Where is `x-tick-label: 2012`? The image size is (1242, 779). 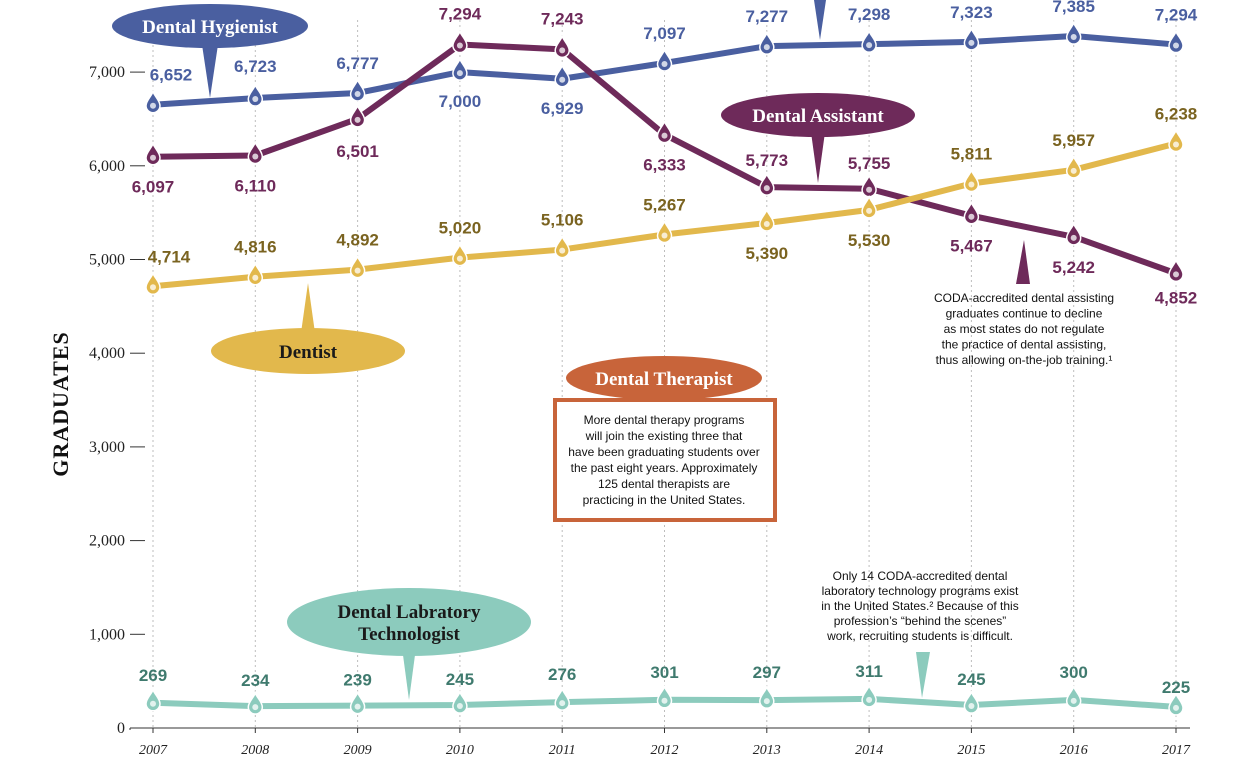 x-tick-label: 2012 is located at coordinates (665, 750).